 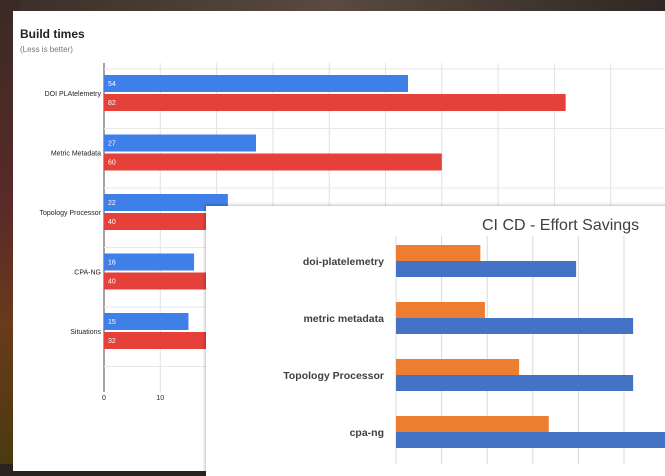 I want to click on chart1-category-label: Metric Metadata, so click(x=76, y=154).